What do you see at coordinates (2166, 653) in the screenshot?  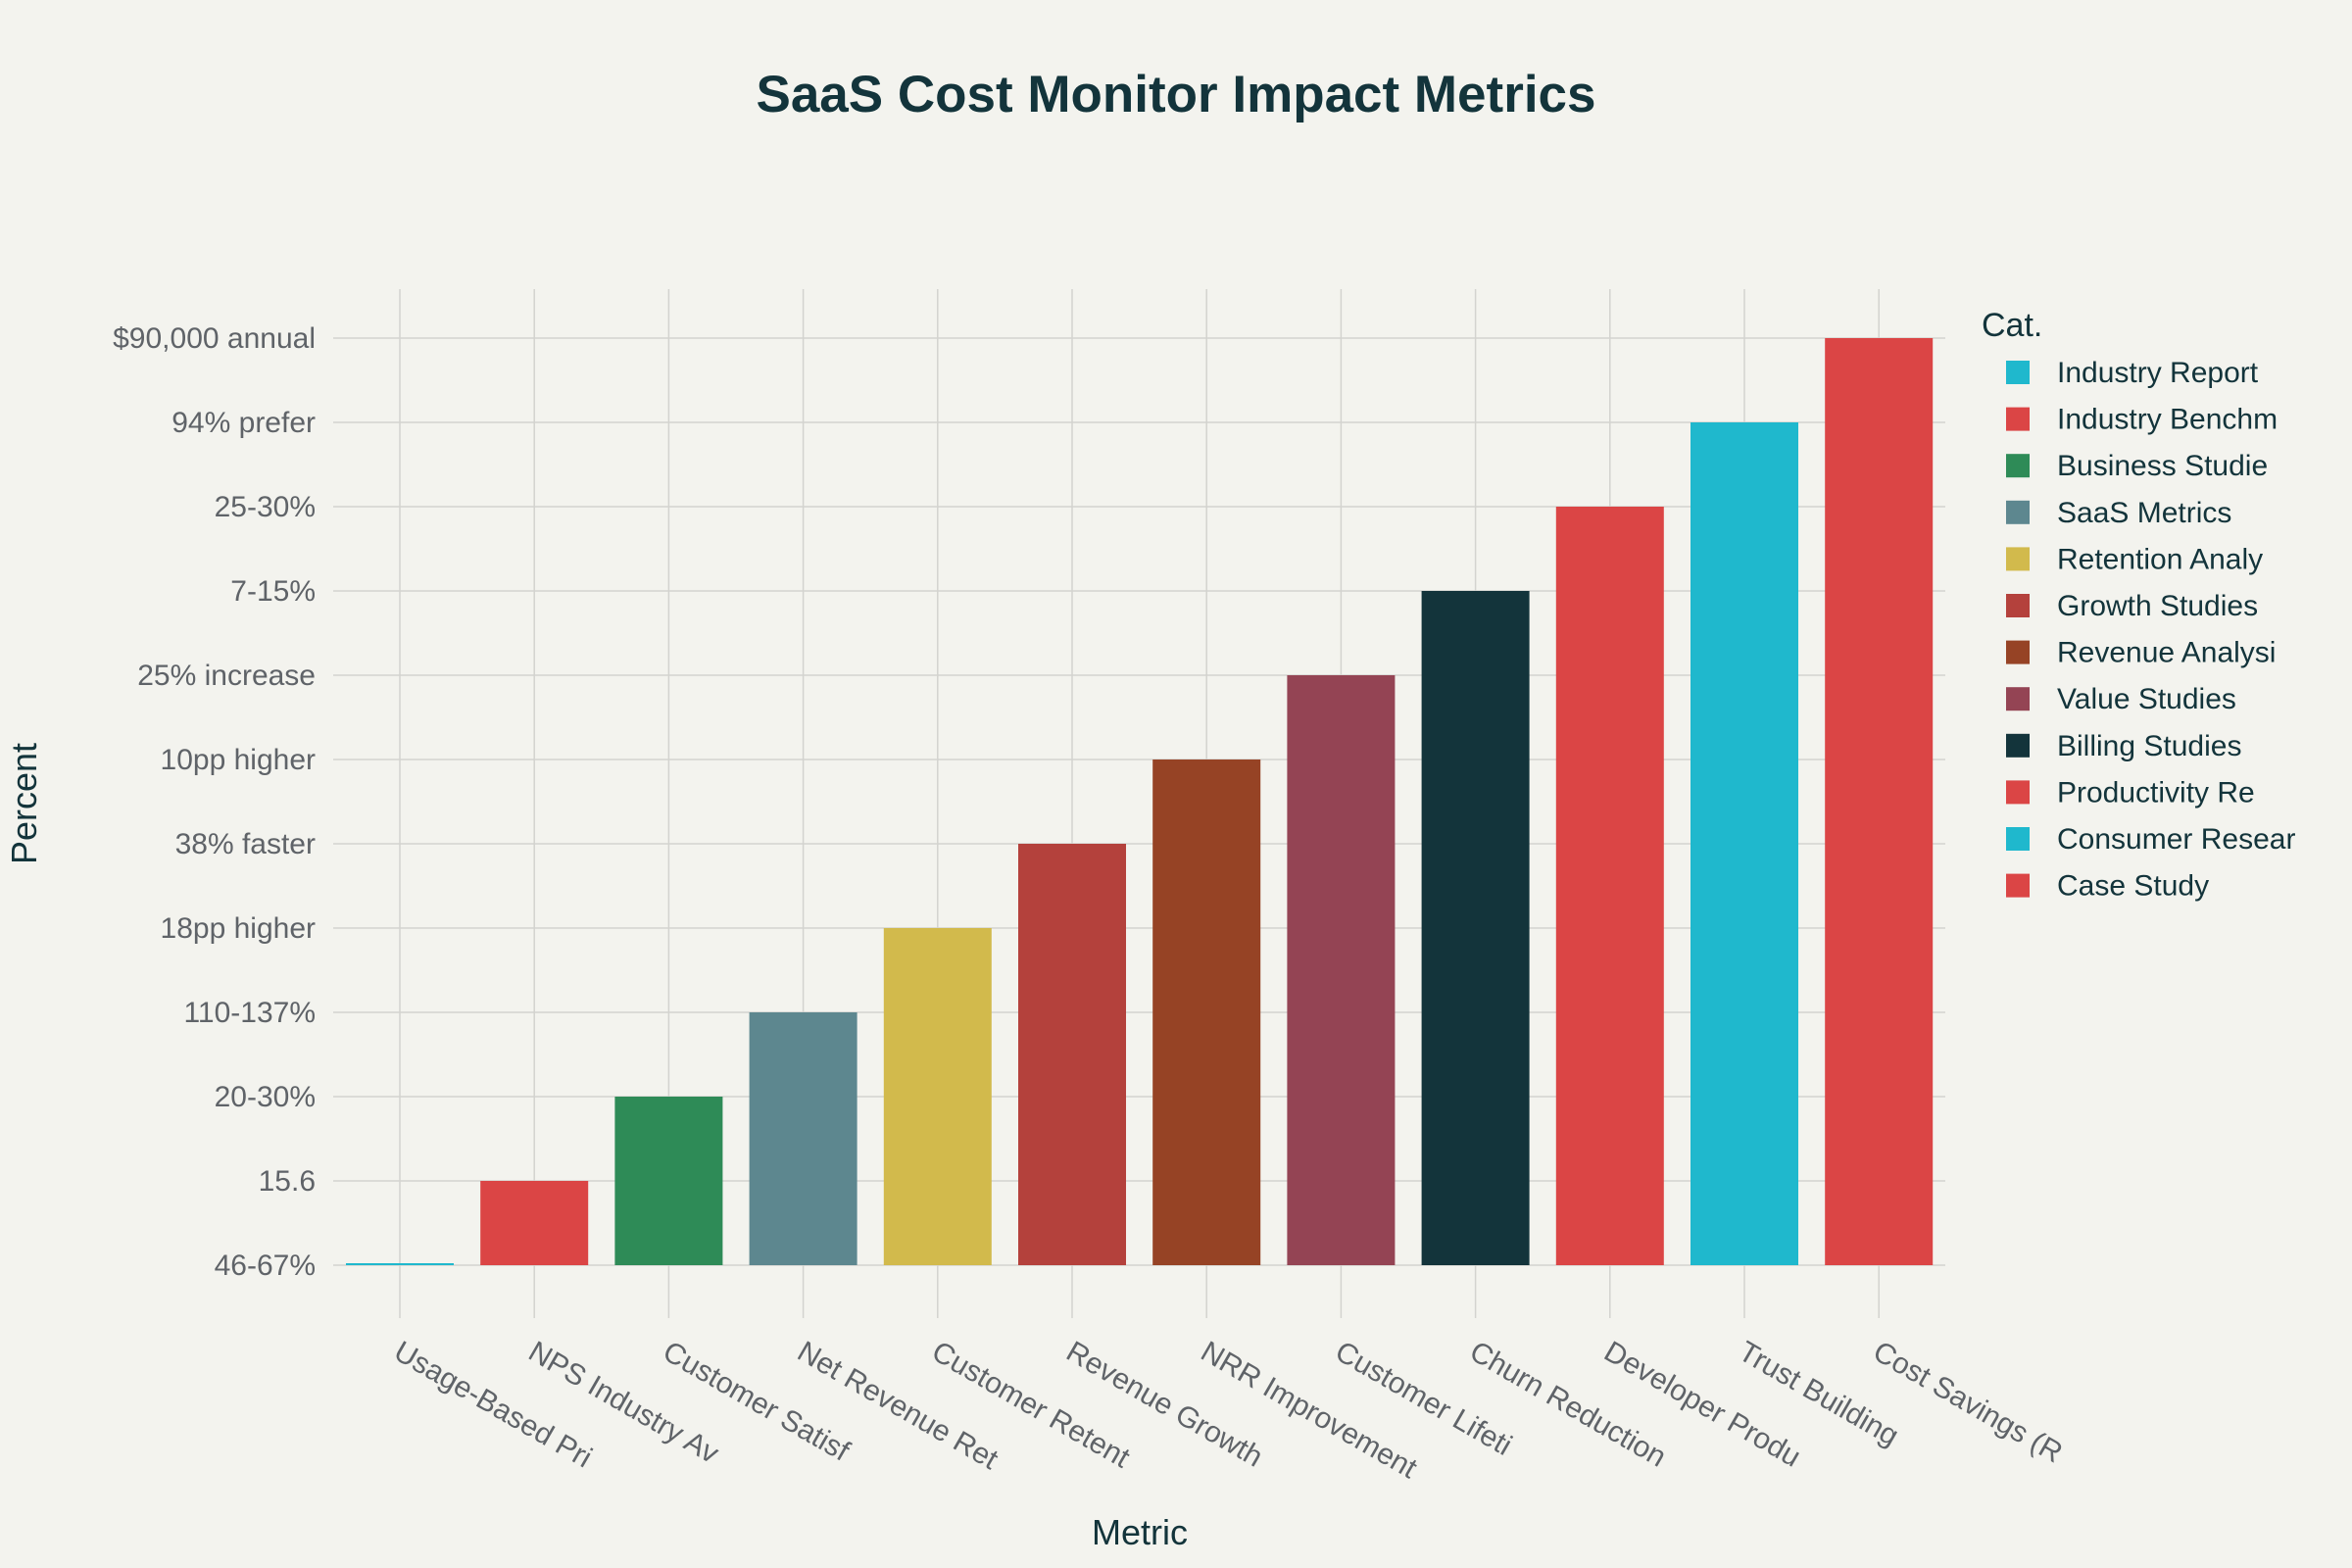 I see `legend-label: Revenue Analysi` at bounding box center [2166, 653].